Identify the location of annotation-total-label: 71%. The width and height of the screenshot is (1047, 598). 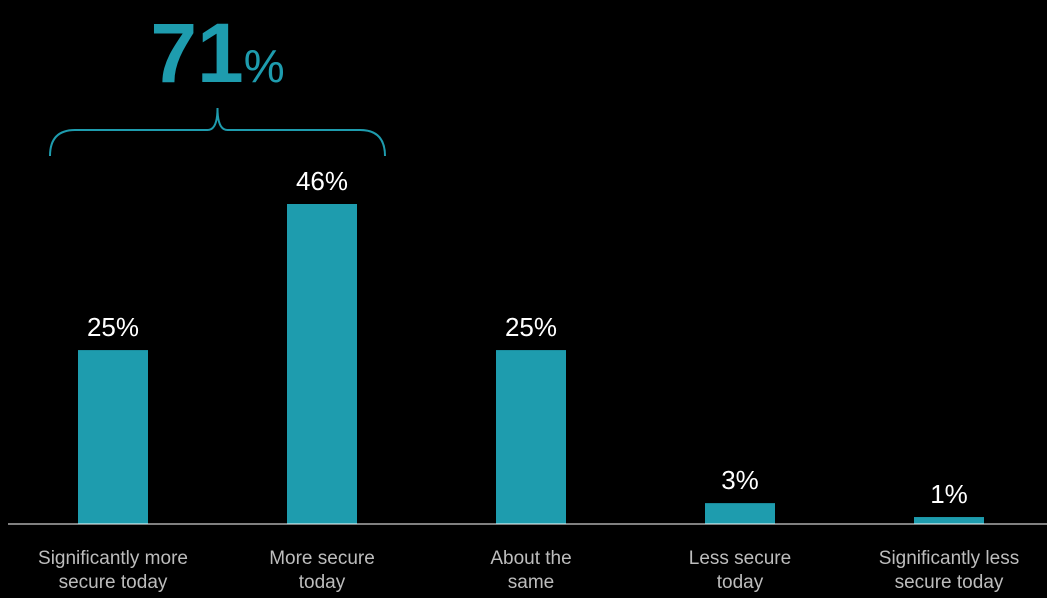
(217, 53).